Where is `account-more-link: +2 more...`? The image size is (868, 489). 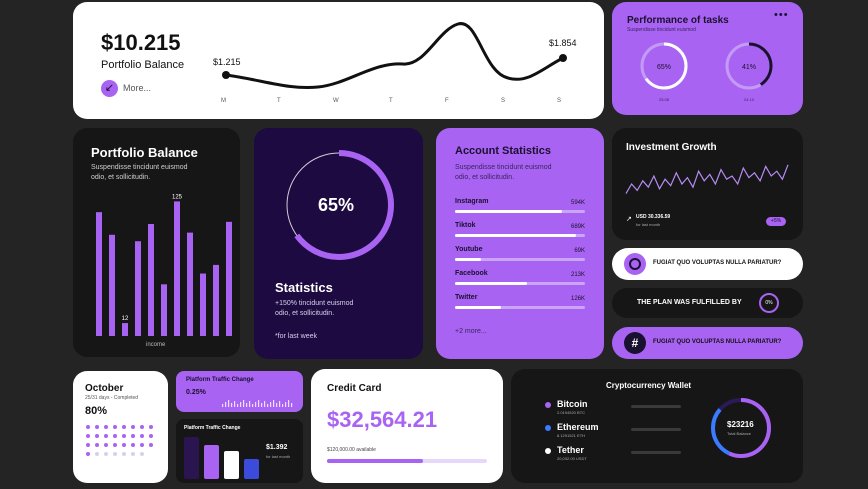
account-more-link: +2 more... is located at coordinates (471, 331).